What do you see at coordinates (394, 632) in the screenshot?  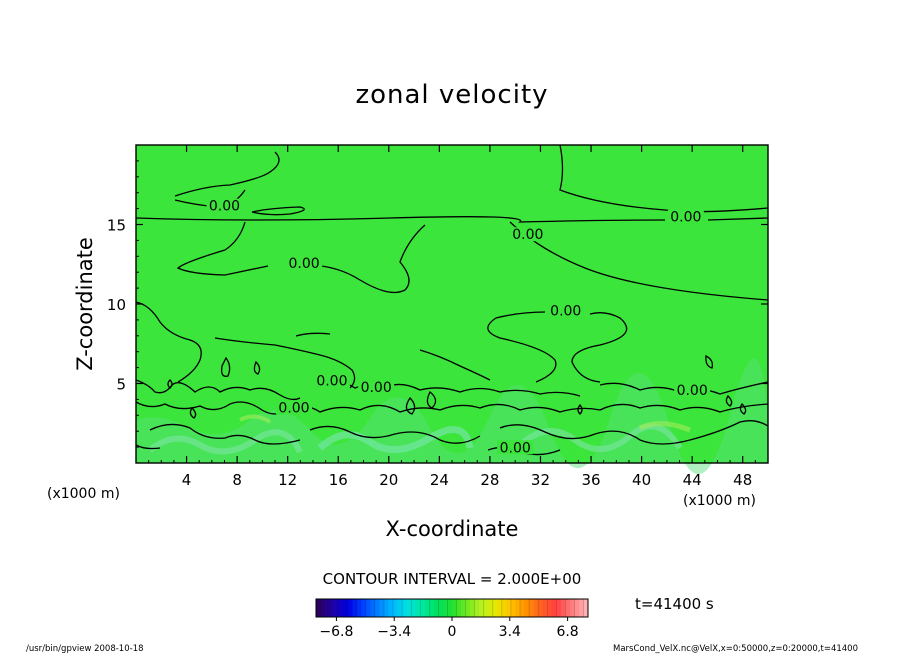 I see `colorbar-tick-label: −3.4` at bounding box center [394, 632].